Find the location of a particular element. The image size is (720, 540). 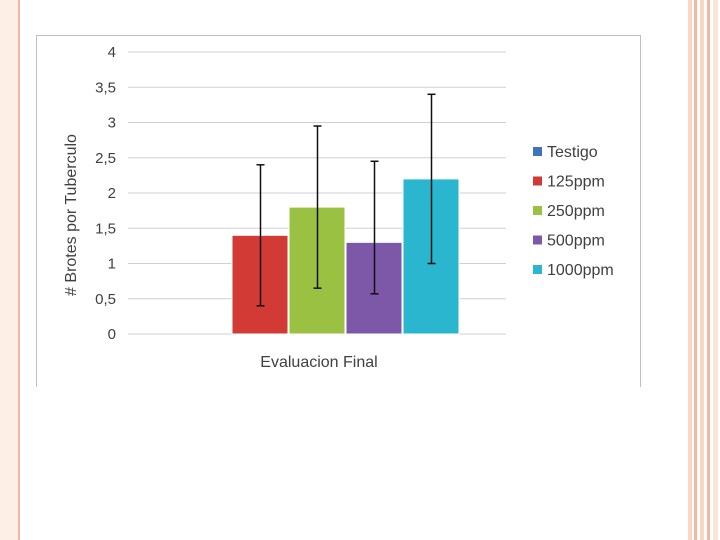

legend-label-1000ppm: 1000ppm is located at coordinates (580, 270).